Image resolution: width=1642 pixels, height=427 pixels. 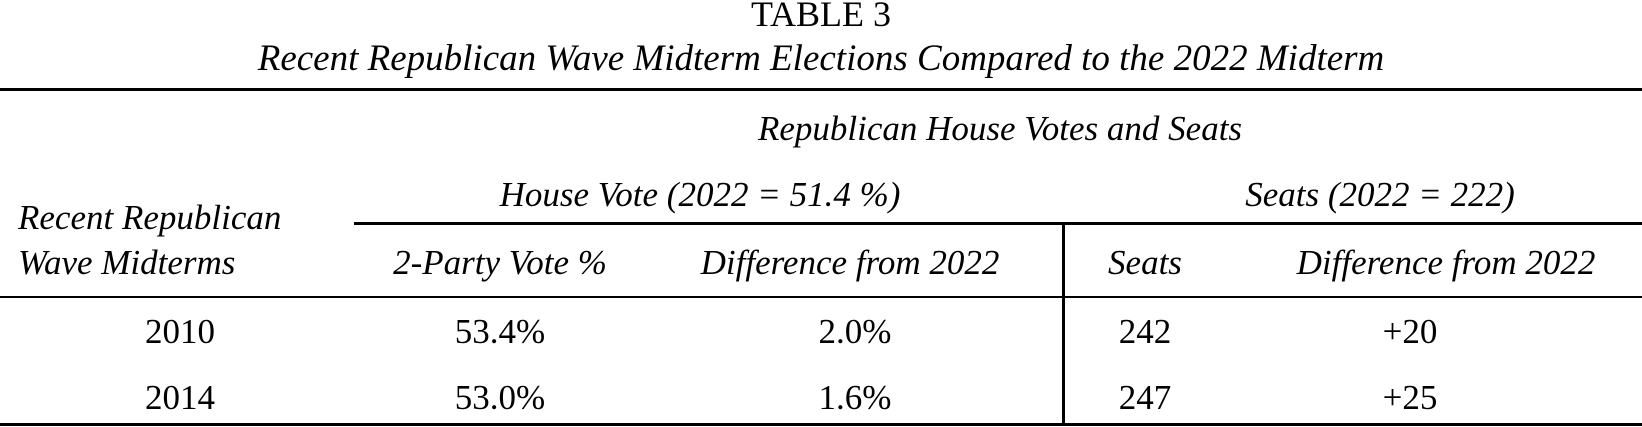 I want to click on row-2014-vote-diff: 1.6%, so click(x=855, y=397).